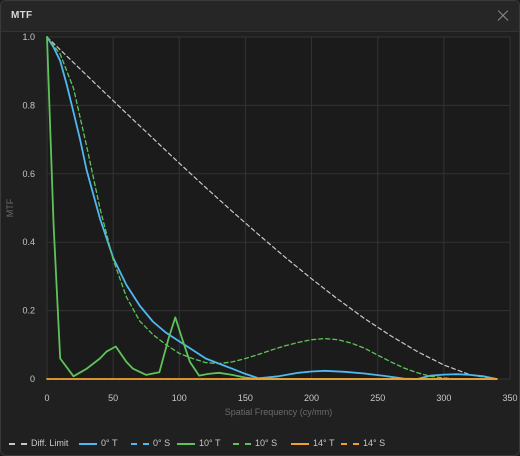  What do you see at coordinates (260, 16) in the screenshot?
I see `title-bar: MTF` at bounding box center [260, 16].